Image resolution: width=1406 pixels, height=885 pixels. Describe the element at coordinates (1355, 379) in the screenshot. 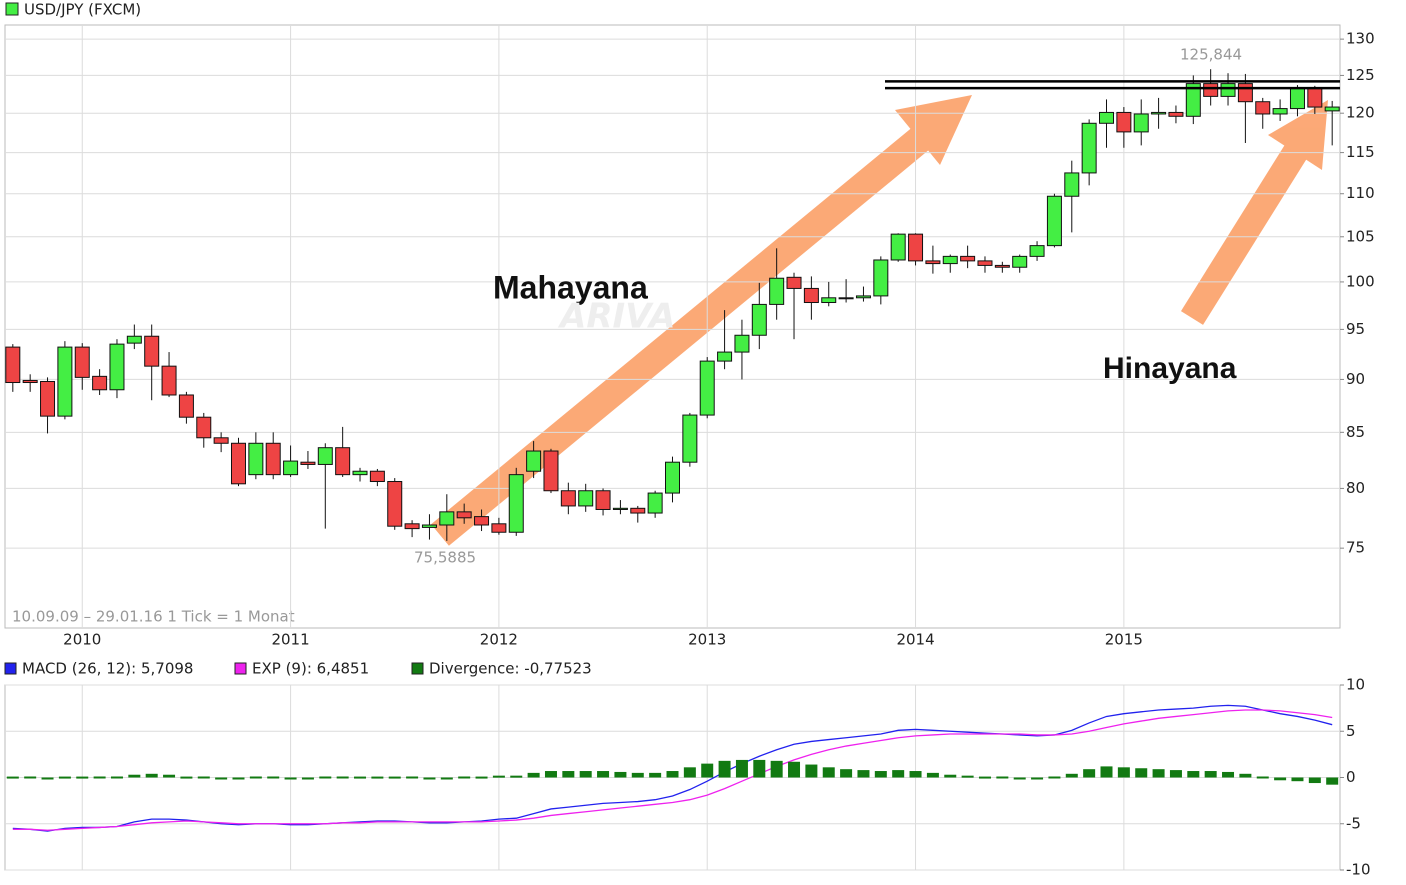

I see `y-tick-label: 90` at that location.